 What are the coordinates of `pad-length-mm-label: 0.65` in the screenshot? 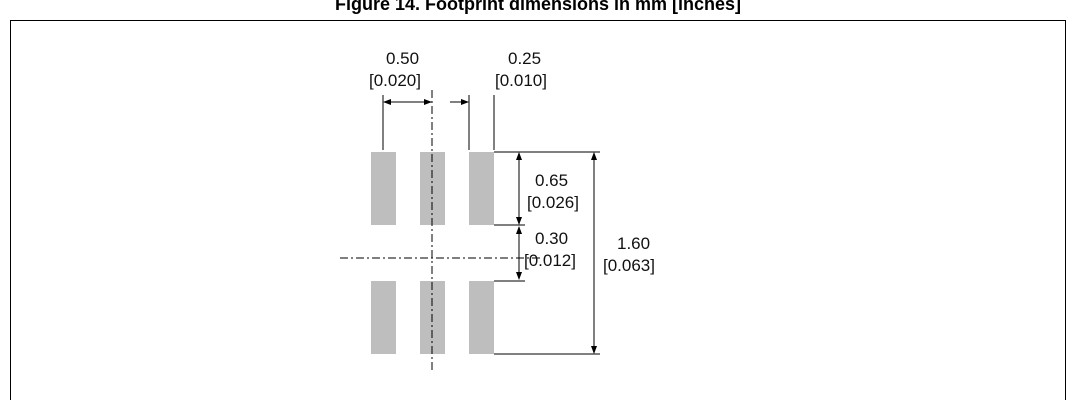 It's located at (551, 180).